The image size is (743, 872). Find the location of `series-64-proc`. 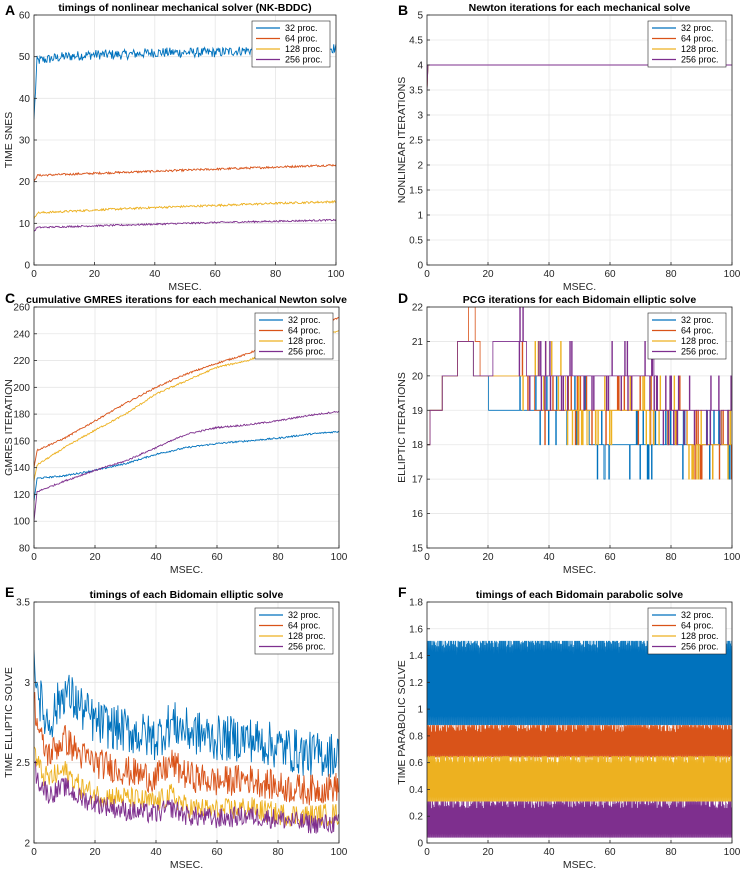

series-64-proc is located at coordinates (186, 748).